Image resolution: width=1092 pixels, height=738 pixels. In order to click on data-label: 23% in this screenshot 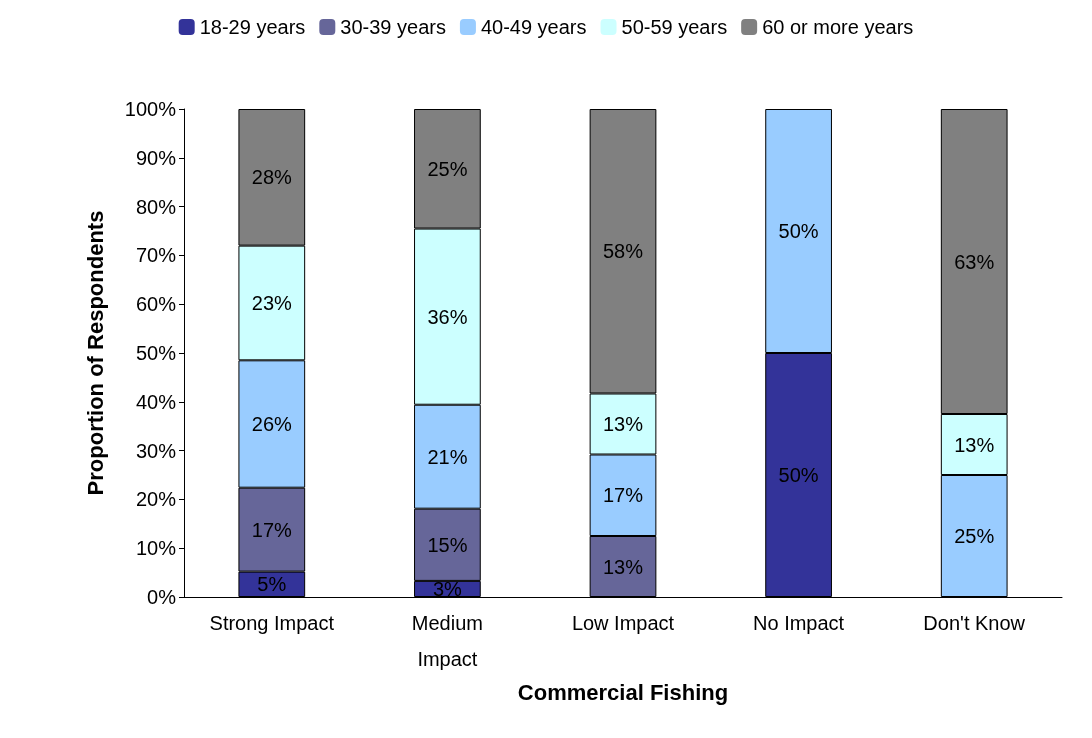, I will do `click(272, 302)`.